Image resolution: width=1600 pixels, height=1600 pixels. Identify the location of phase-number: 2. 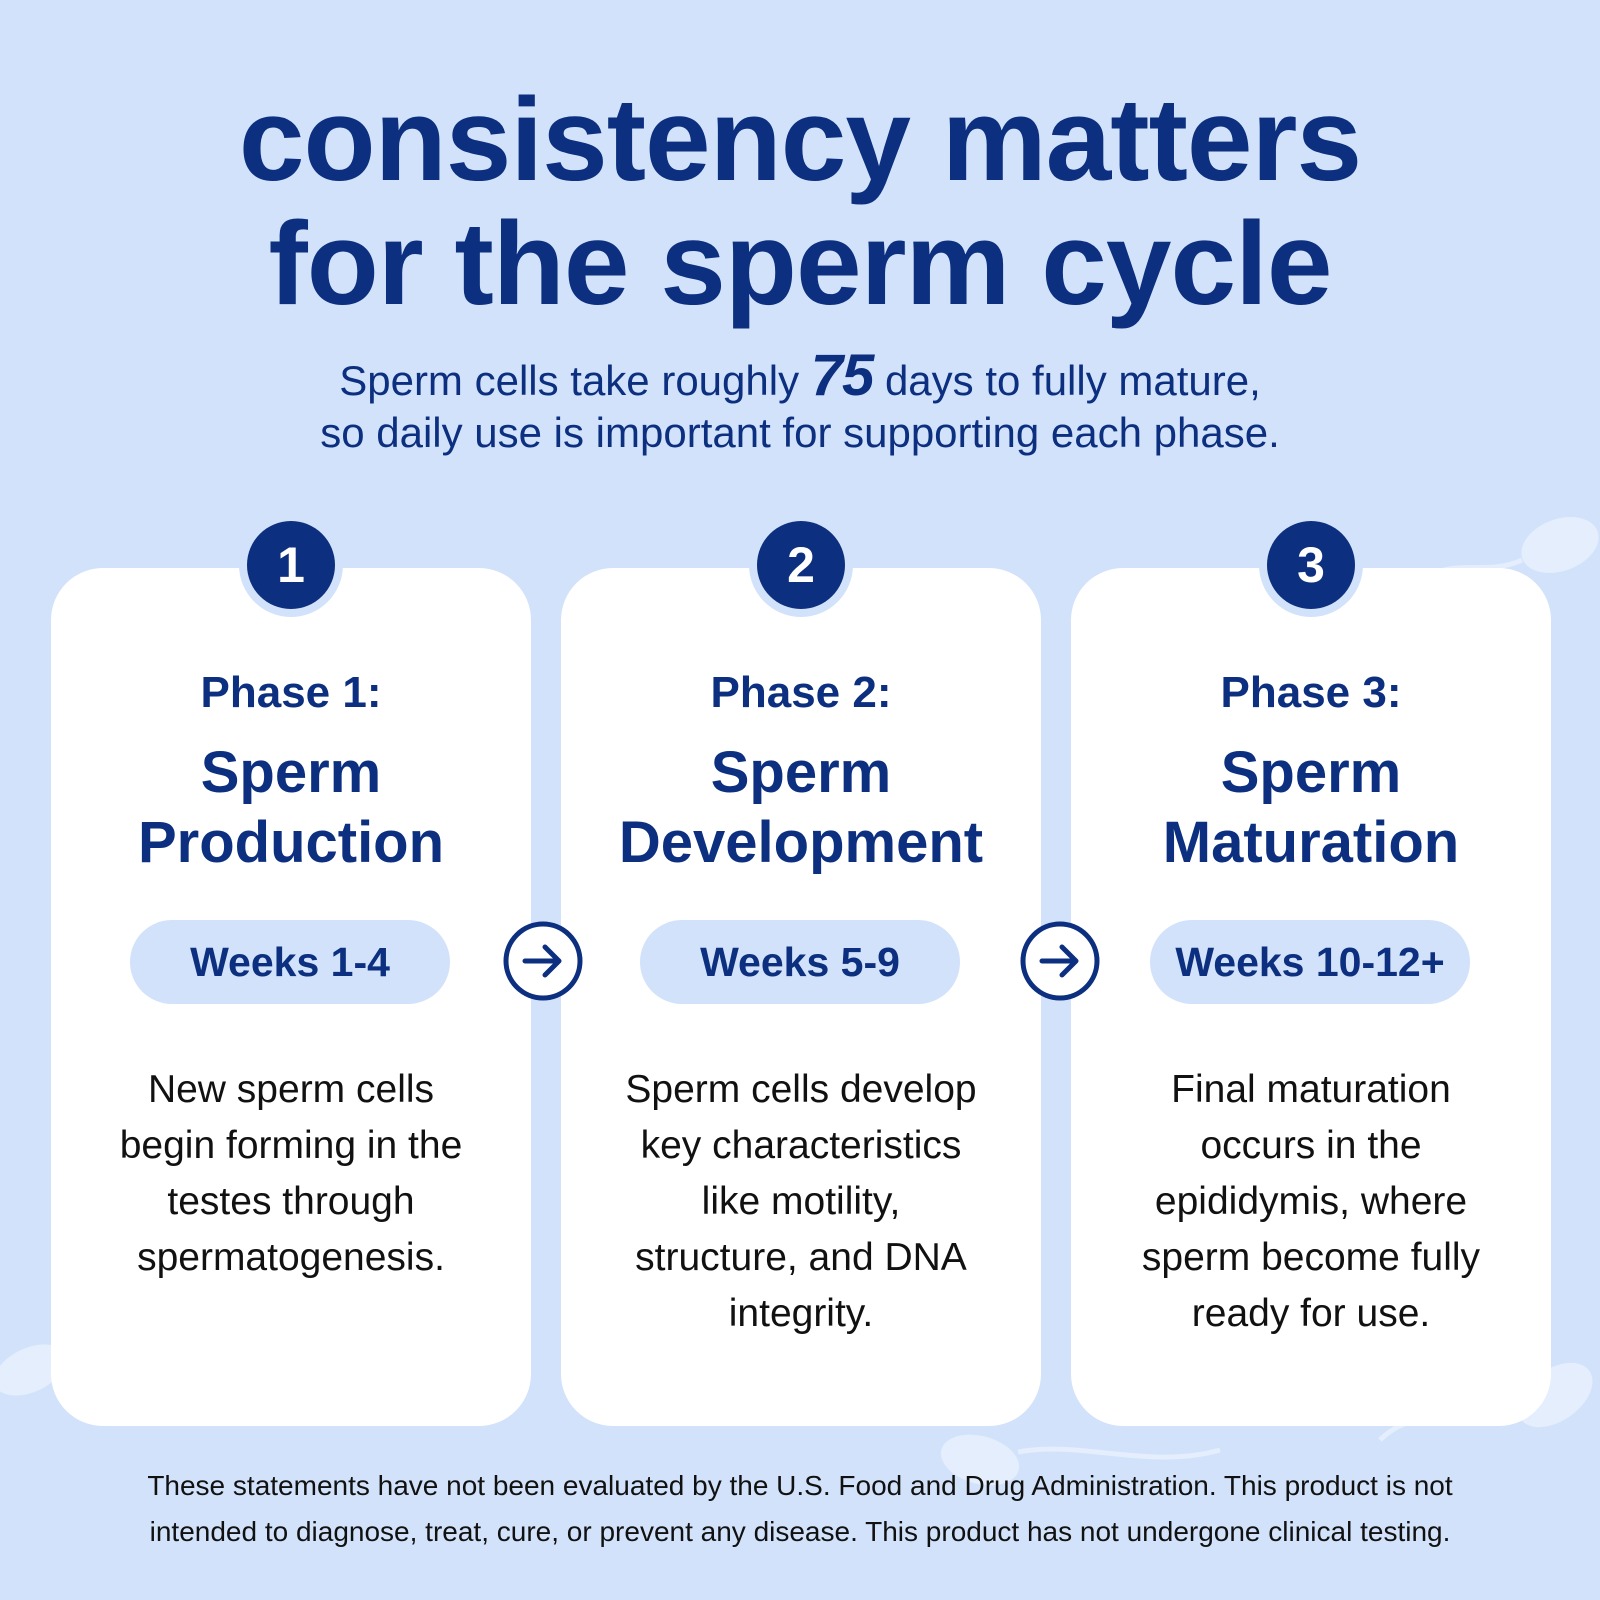
(801, 565).